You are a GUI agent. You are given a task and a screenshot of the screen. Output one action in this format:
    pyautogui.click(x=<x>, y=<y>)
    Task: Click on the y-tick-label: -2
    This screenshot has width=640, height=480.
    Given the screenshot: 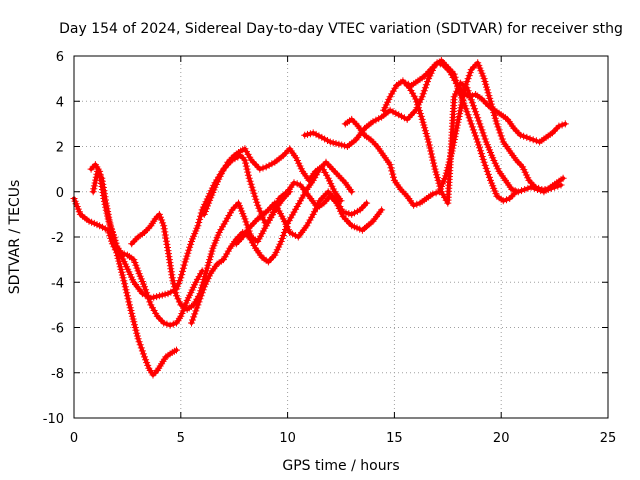 What is the action you would take?
    pyautogui.click(x=57, y=238)
    